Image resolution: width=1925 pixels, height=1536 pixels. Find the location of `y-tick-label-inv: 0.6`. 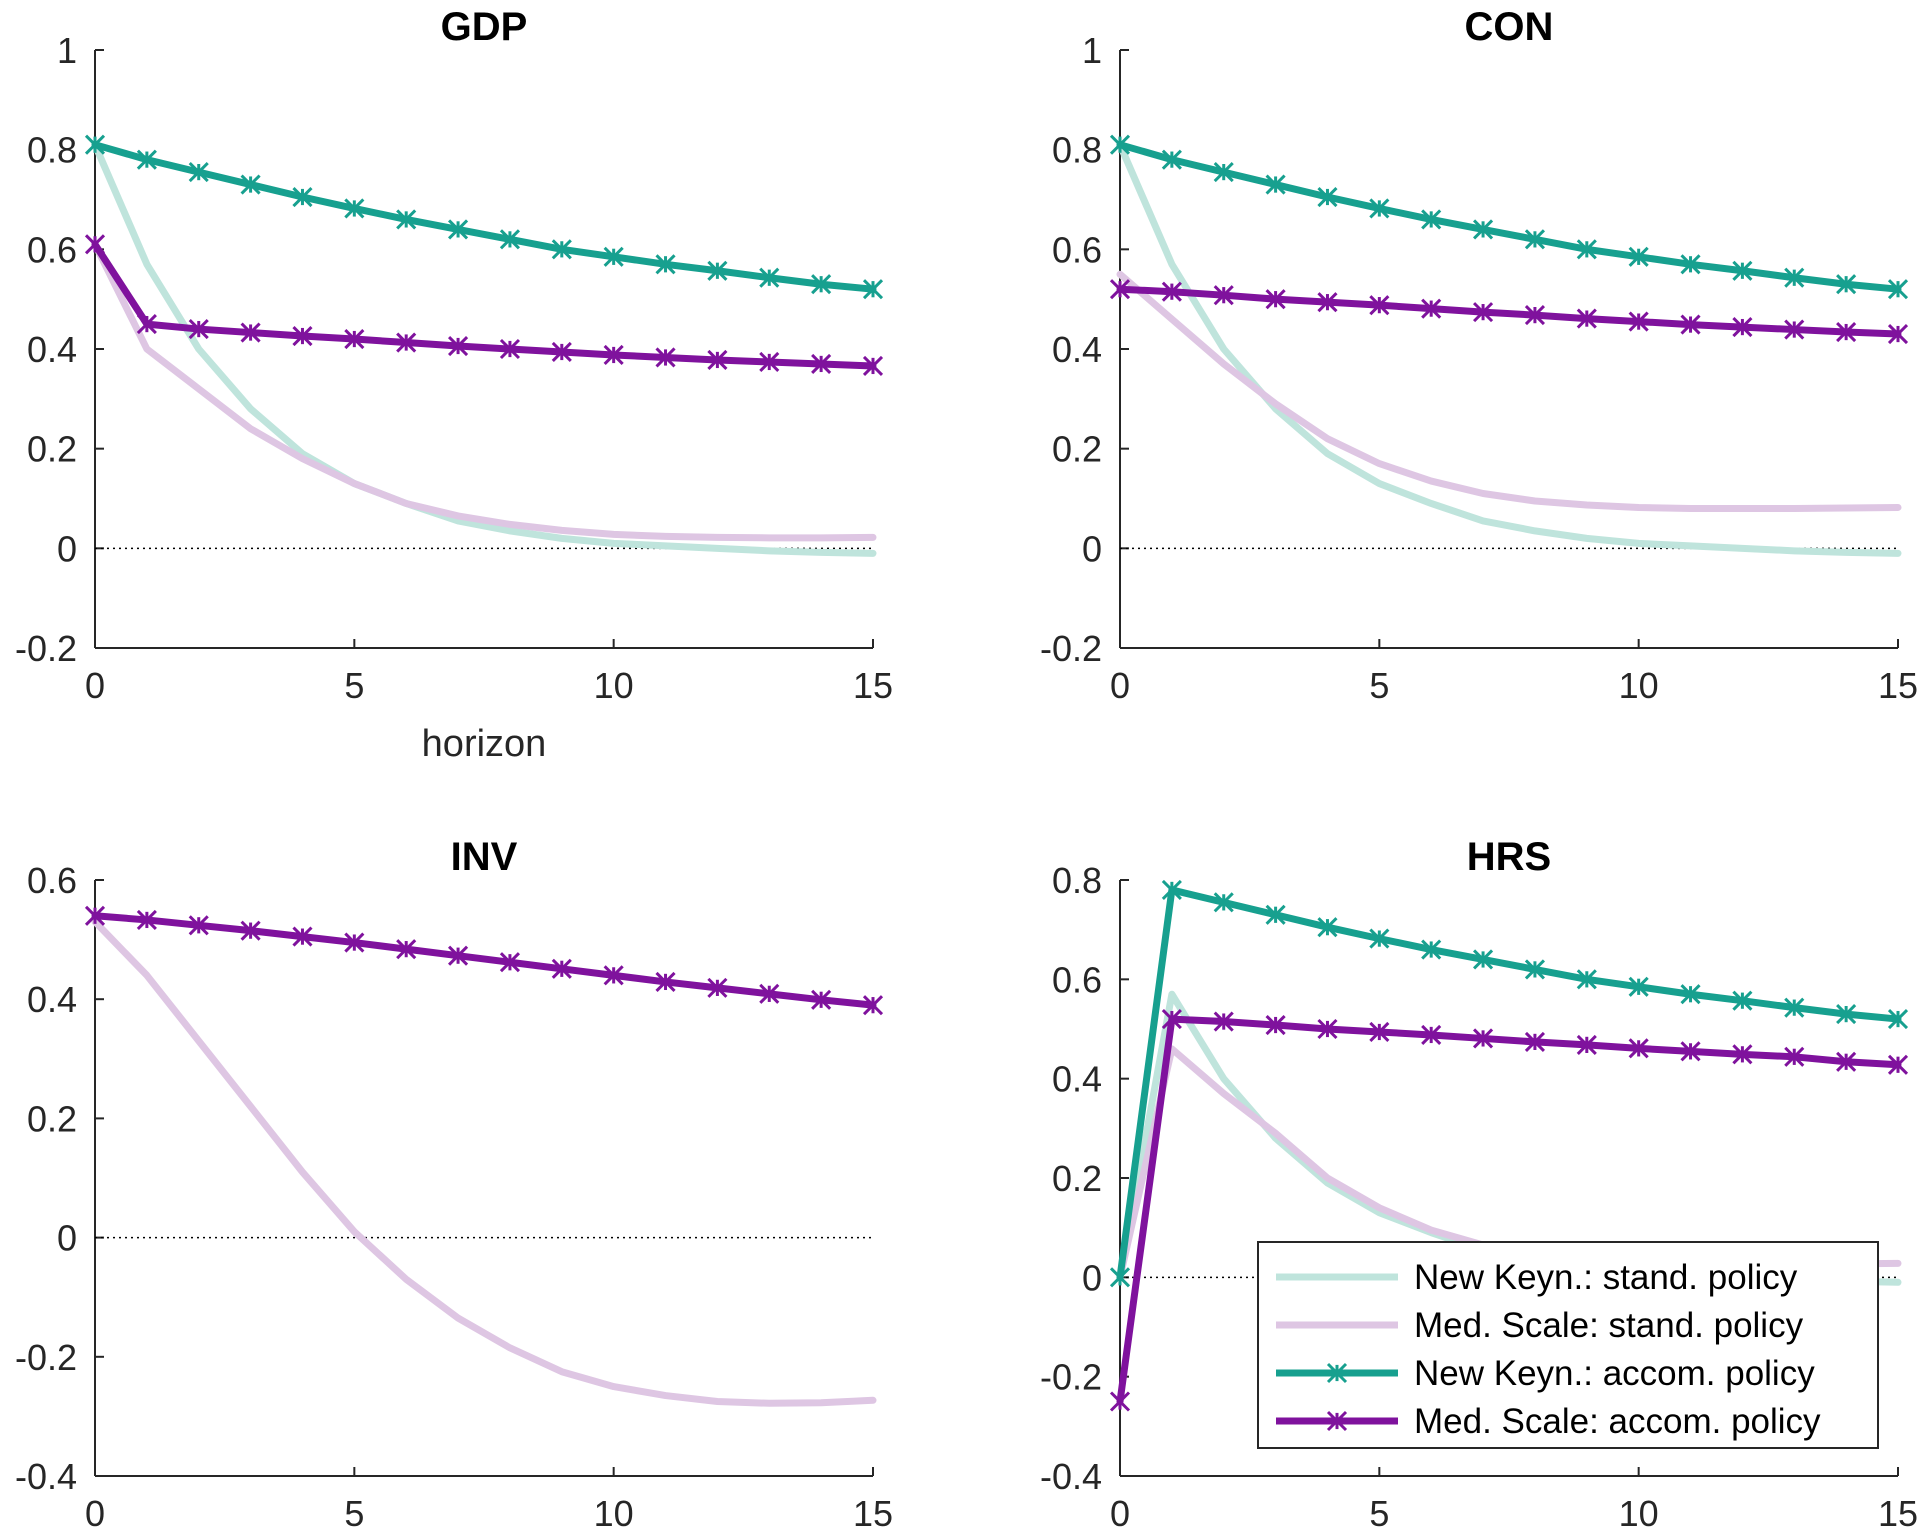

y-tick-label-inv: 0.6 is located at coordinates (52, 880).